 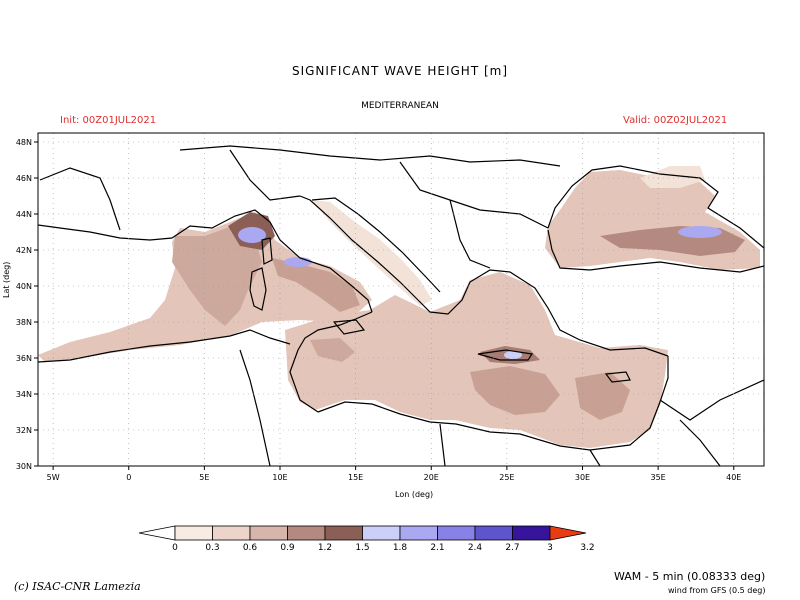 I want to click on lon-tick-label: 5W, so click(x=53, y=477).